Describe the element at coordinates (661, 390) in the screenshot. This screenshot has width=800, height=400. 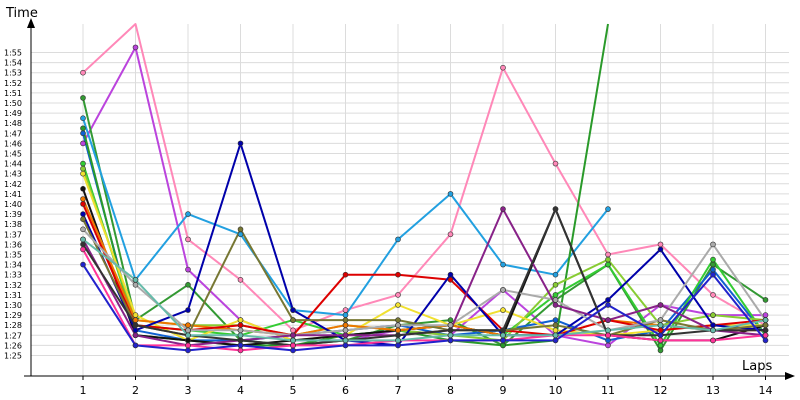
I see `x-tick-label: 12` at that location.